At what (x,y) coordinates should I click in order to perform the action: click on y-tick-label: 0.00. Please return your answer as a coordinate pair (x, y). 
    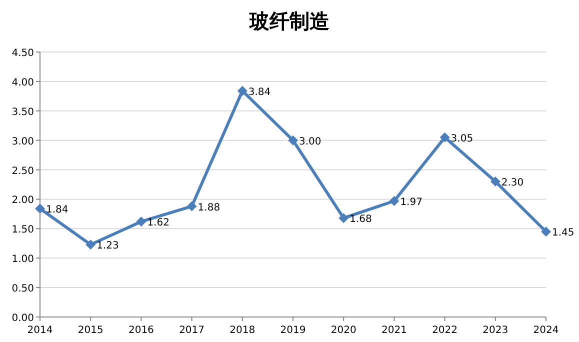
    Looking at the image, I should click on (23, 318).